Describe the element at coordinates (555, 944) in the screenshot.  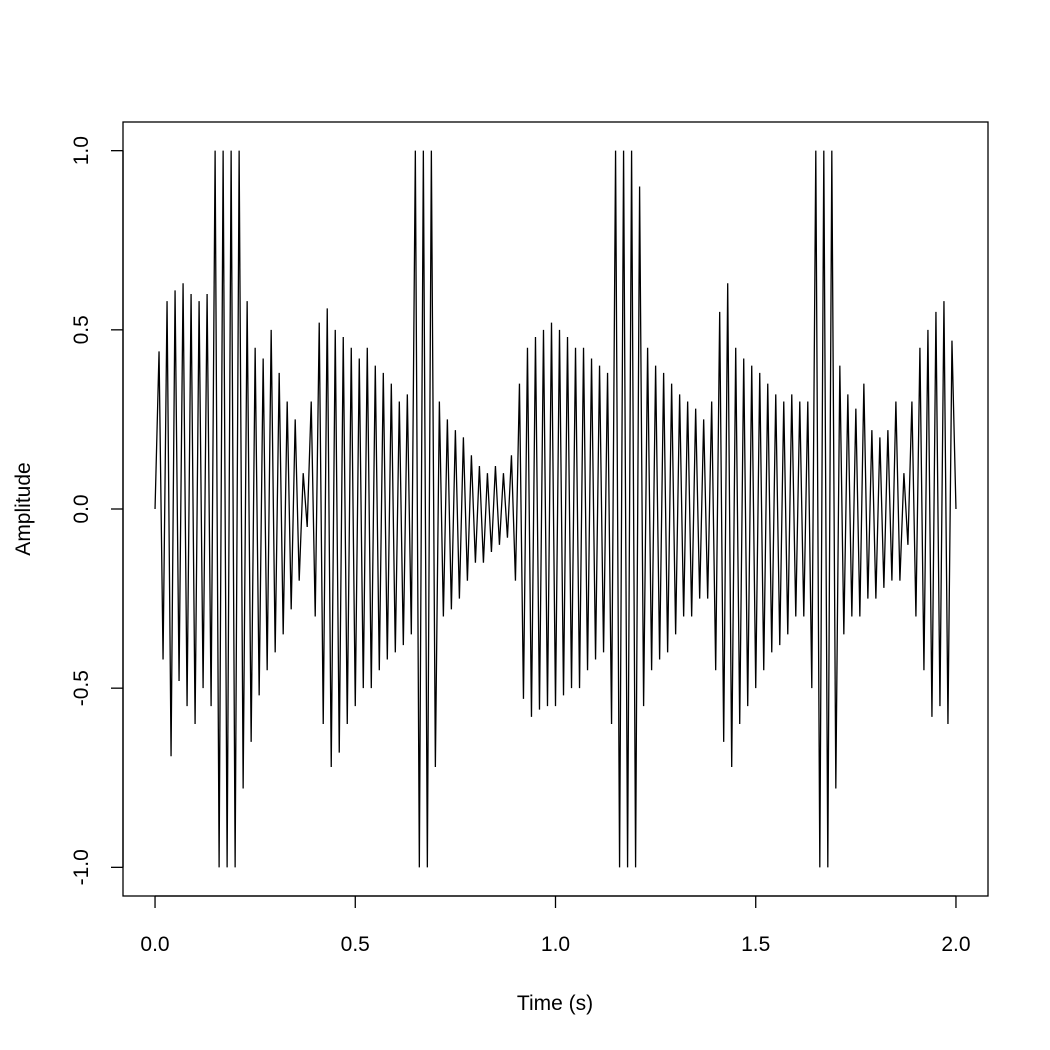
I see `x-tick-label: 1.0` at that location.